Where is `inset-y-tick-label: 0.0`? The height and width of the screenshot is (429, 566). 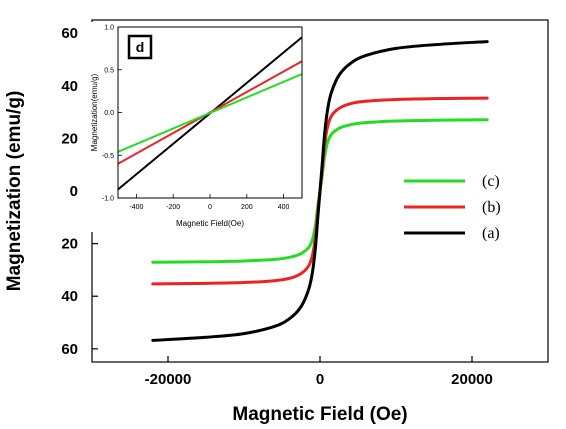 inset-y-tick-label: 0.0 is located at coordinates (109, 113).